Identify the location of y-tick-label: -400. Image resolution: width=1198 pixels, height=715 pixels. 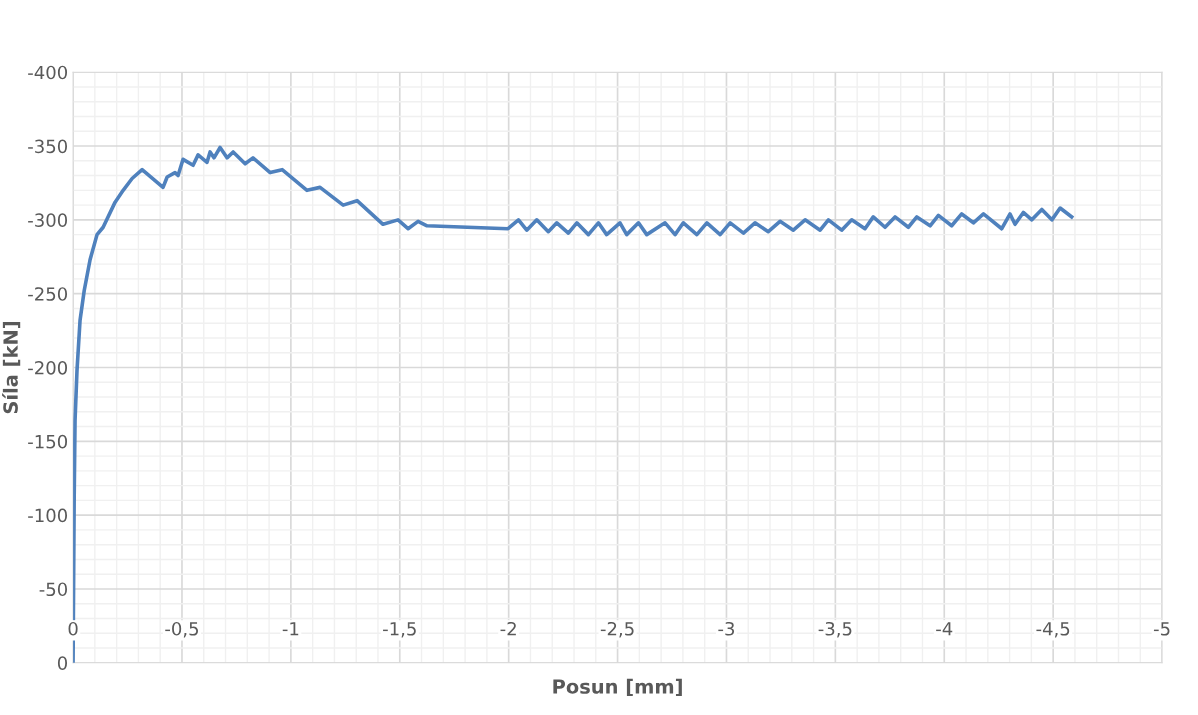
(48, 72).